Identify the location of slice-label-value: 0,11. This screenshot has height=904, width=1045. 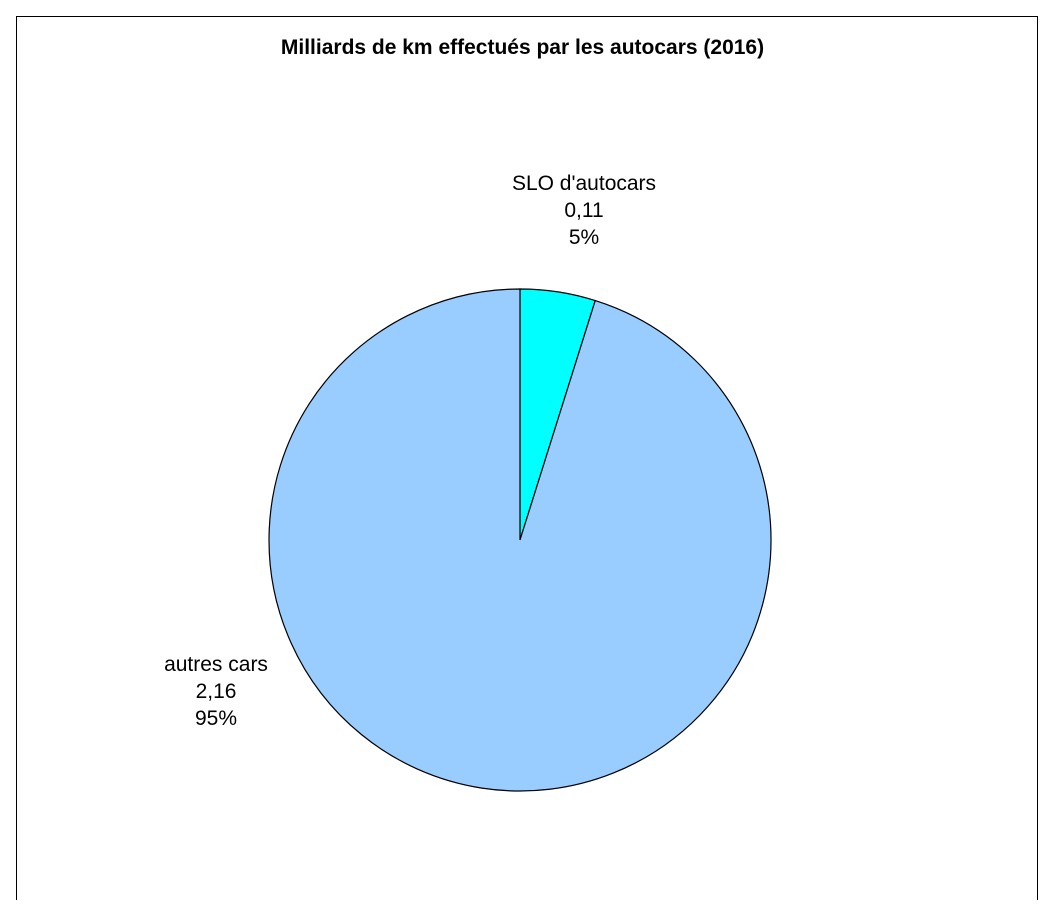
(583, 210).